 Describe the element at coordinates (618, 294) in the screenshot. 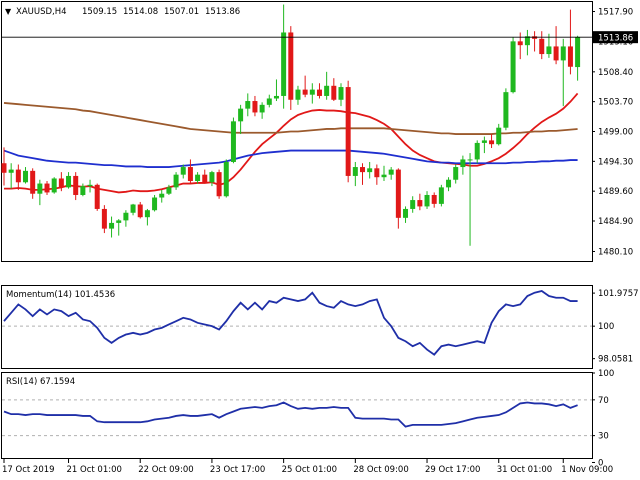

I see `y-tick-label: 101.9757` at that location.